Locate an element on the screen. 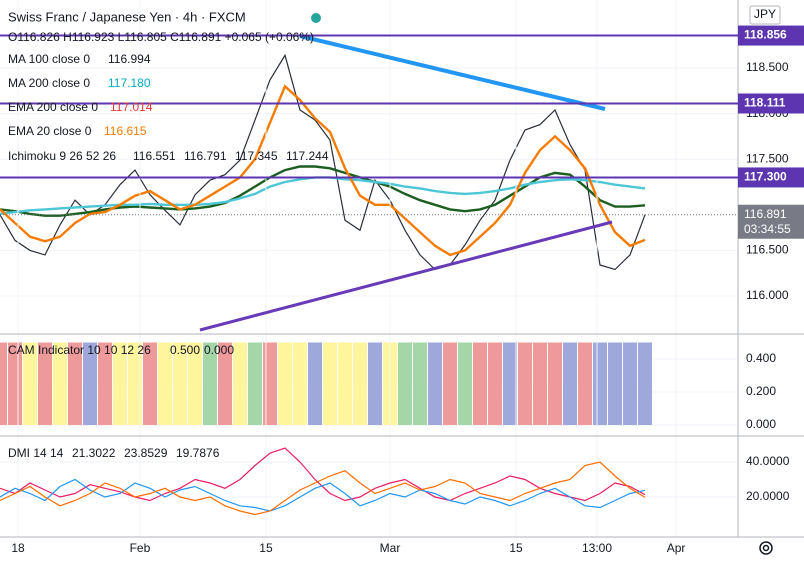 The height and width of the screenshot is (564, 804). countdown: 03:34:55 is located at coordinates (767, 229).